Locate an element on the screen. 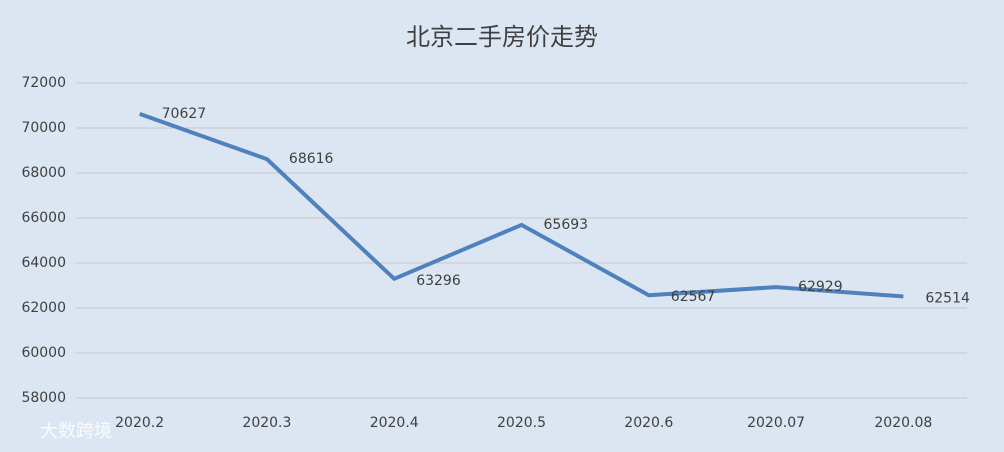  data-label: 62929 is located at coordinates (820, 287).